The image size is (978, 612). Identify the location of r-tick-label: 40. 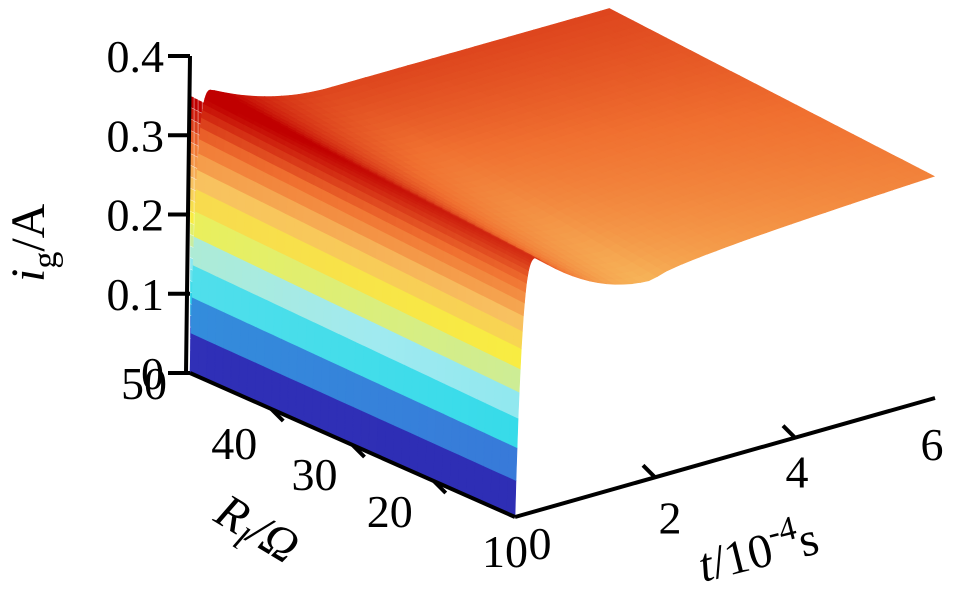
(234, 443).